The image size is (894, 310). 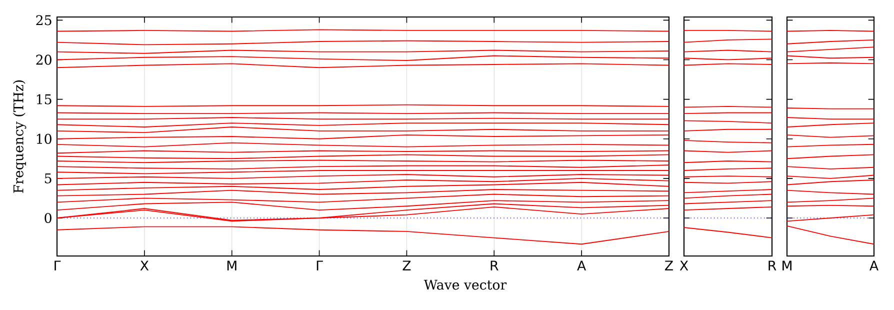 What do you see at coordinates (44, 20) in the screenshot?
I see `y-tick-label: 25` at bounding box center [44, 20].